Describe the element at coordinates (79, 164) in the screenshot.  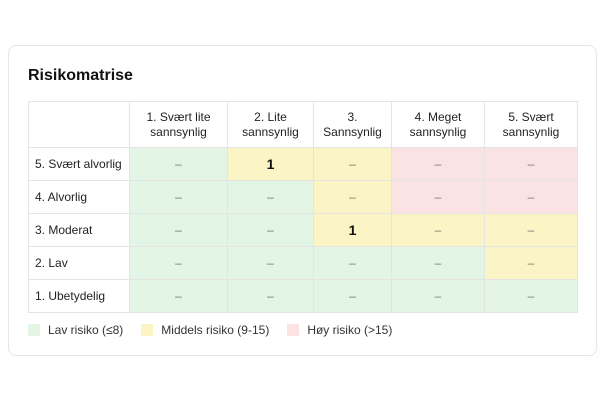
I see `row-header: 5. Svært alvorlig` at that location.